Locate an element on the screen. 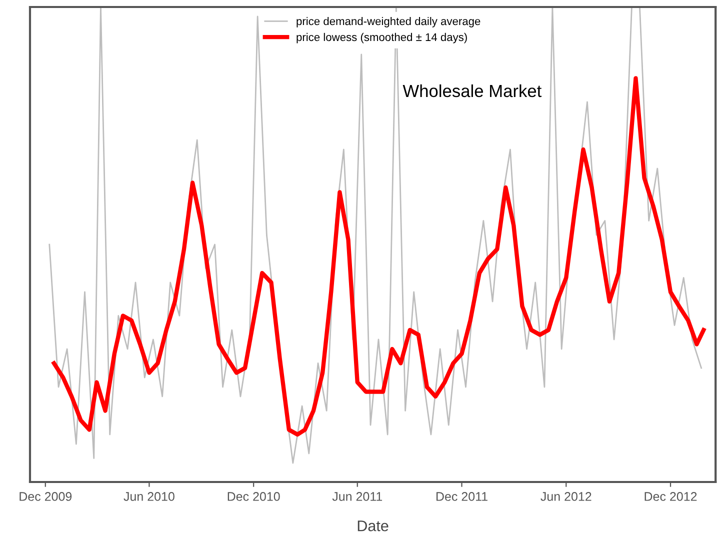 The image size is (717, 543). x-tick-label: Jun 2012 is located at coordinates (566, 496).